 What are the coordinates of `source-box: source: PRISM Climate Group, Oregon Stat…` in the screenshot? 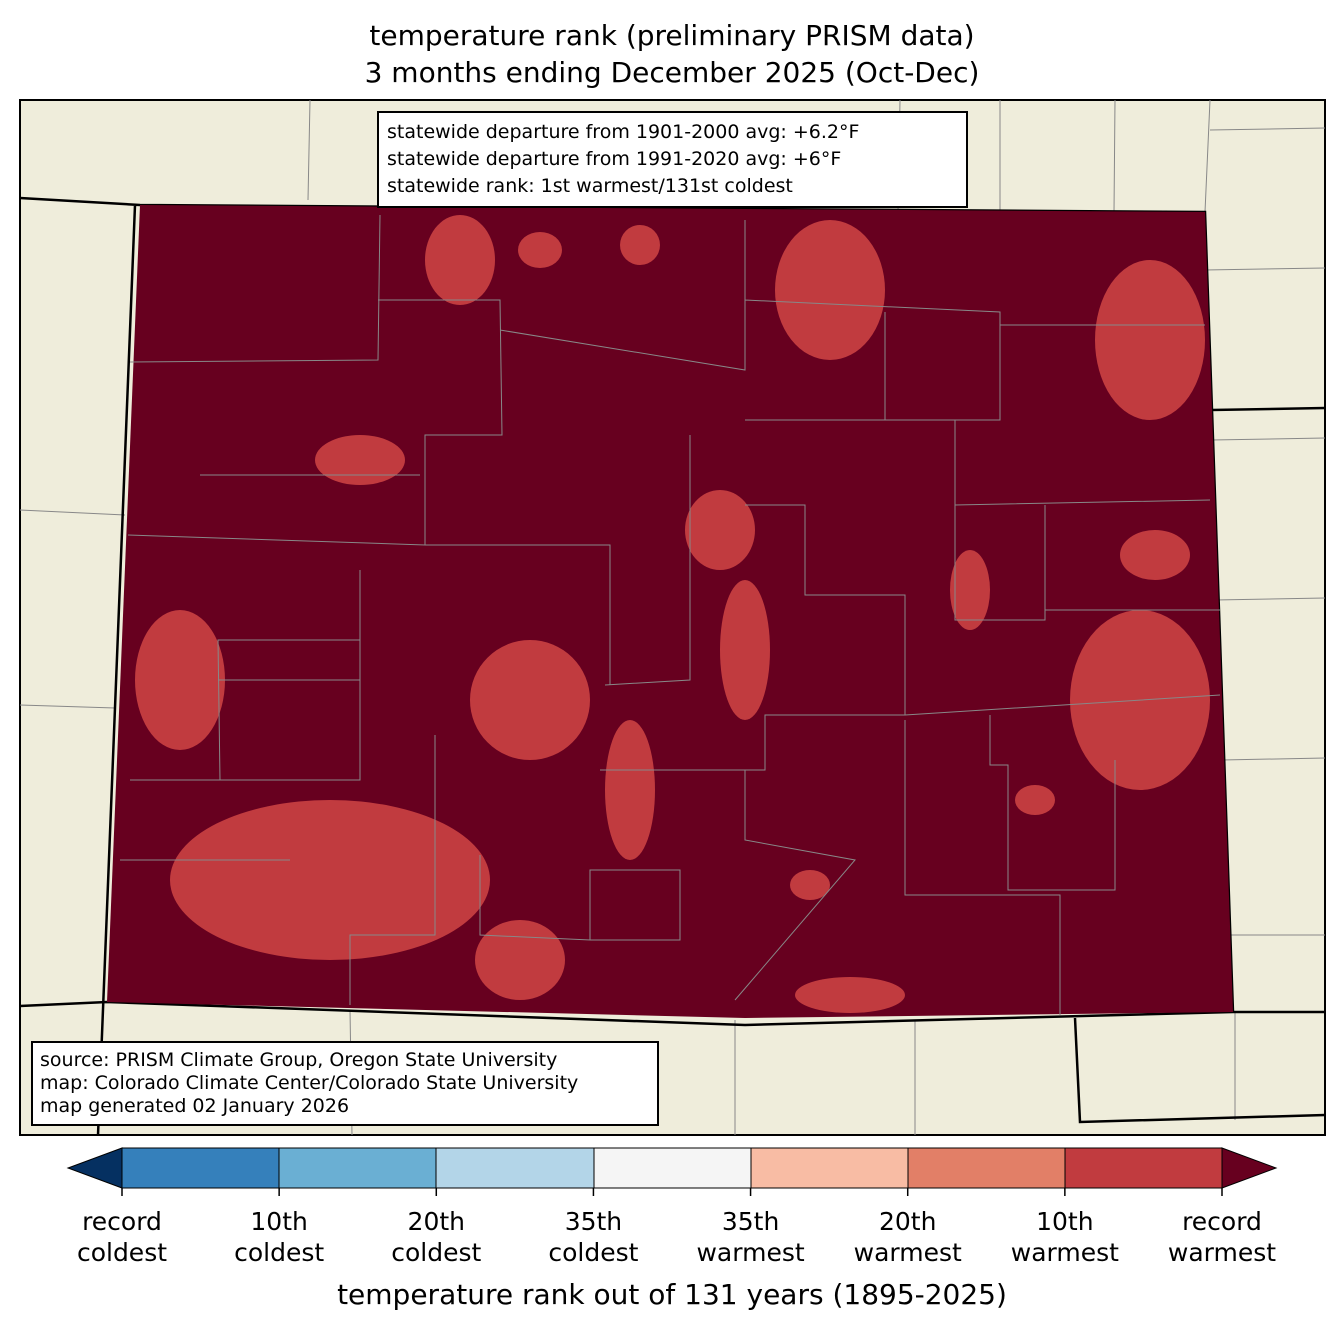 It's located at (345, 1083).